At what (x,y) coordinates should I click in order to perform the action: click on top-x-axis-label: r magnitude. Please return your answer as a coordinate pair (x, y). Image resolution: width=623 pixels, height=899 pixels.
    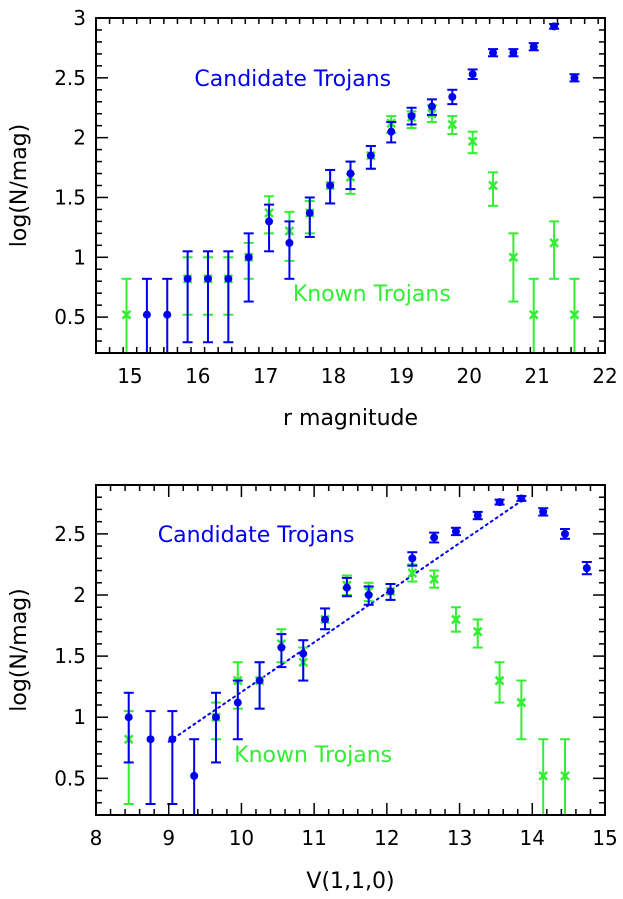
    Looking at the image, I should click on (350, 418).